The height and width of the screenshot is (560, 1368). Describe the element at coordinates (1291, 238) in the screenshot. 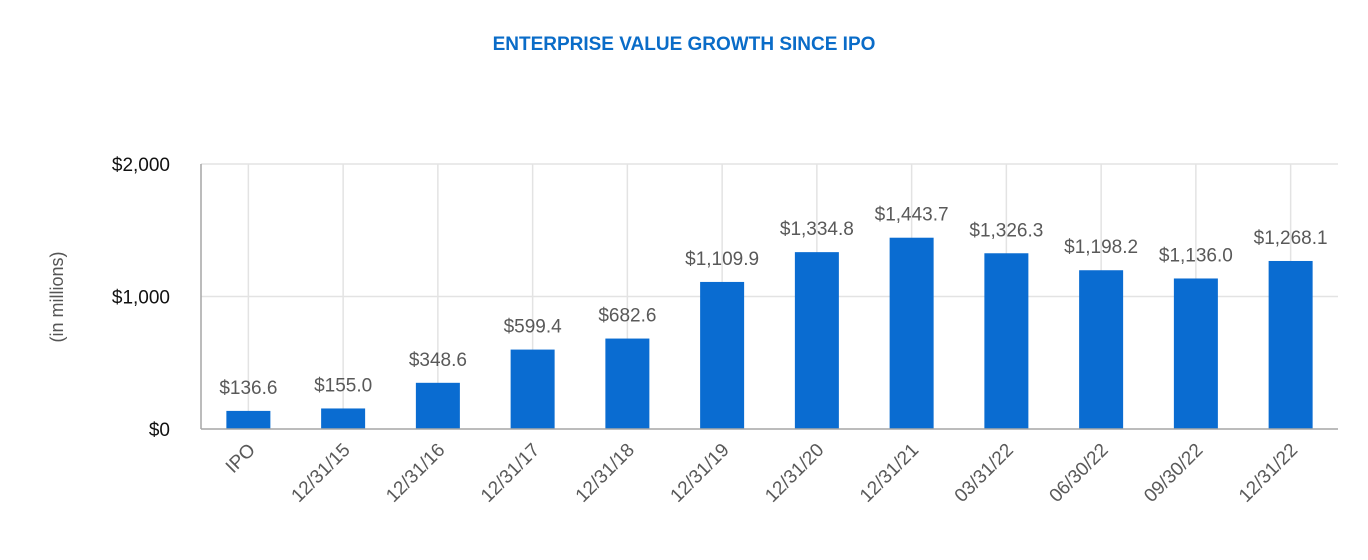

I see `data-label: $1,268.1` at that location.